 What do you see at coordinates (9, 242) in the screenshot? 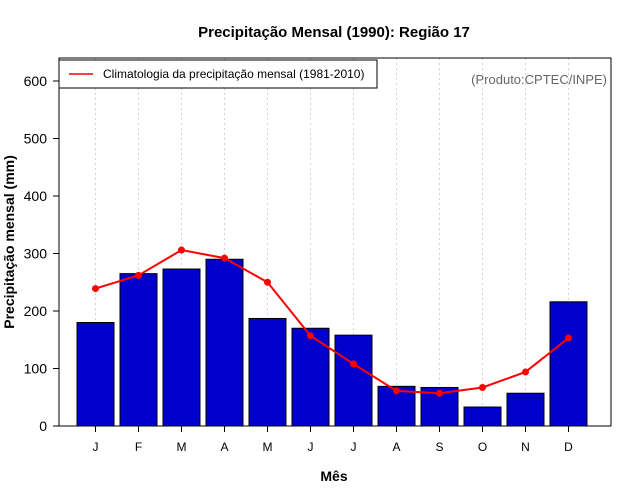
I see `y-axis-label: Precipitação mensal (mm)` at bounding box center [9, 242].